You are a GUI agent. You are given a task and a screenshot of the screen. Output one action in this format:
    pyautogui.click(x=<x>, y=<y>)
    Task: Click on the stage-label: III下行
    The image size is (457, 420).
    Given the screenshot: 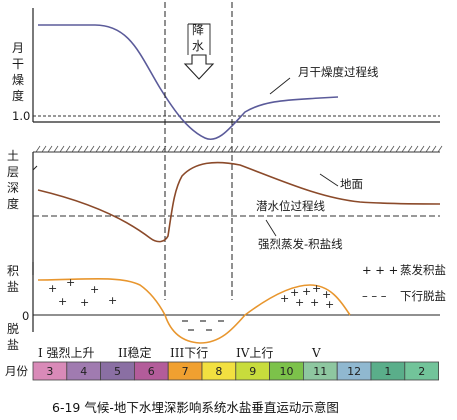 What is the action you would take?
    pyautogui.click(x=189, y=353)
    